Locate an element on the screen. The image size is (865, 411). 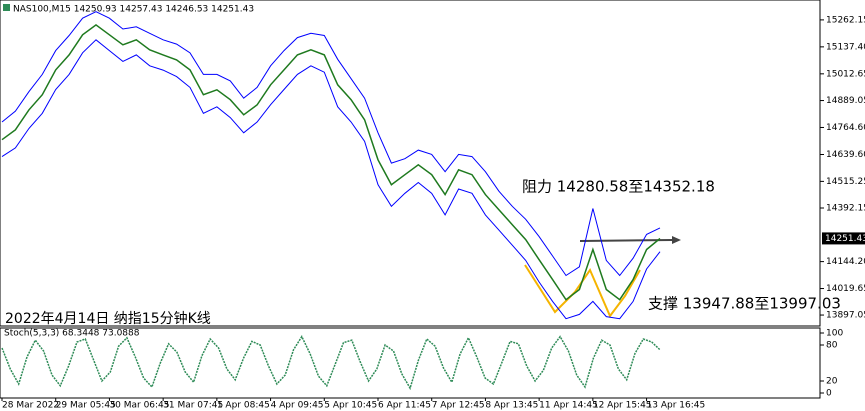
support-note: 支撑 13947.88至13997.03 is located at coordinates (744, 304).